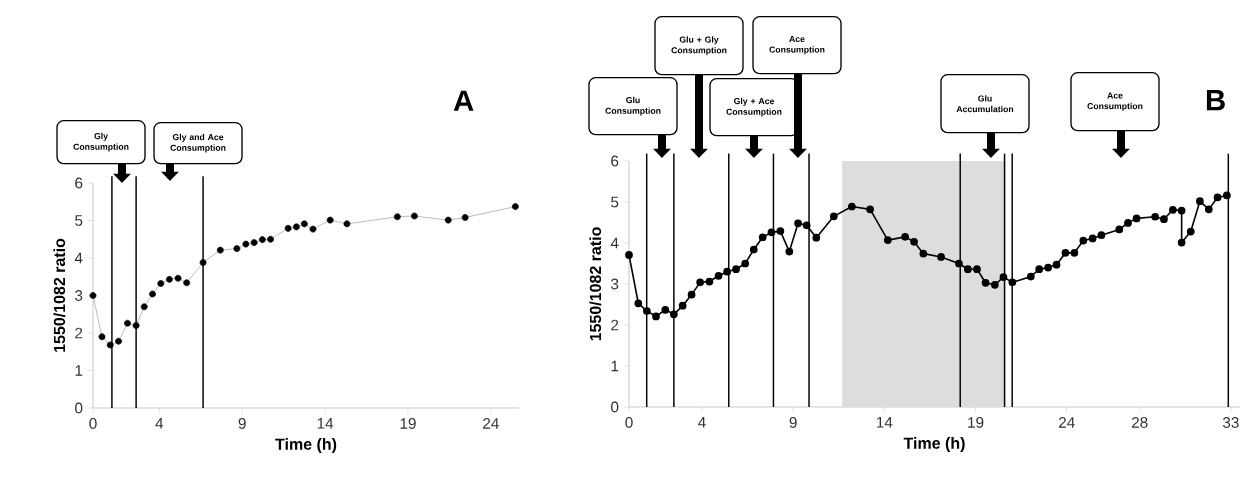 This screenshot has height=482, width=1243. I want to click on x-tick-label: 24, so click(491, 423).